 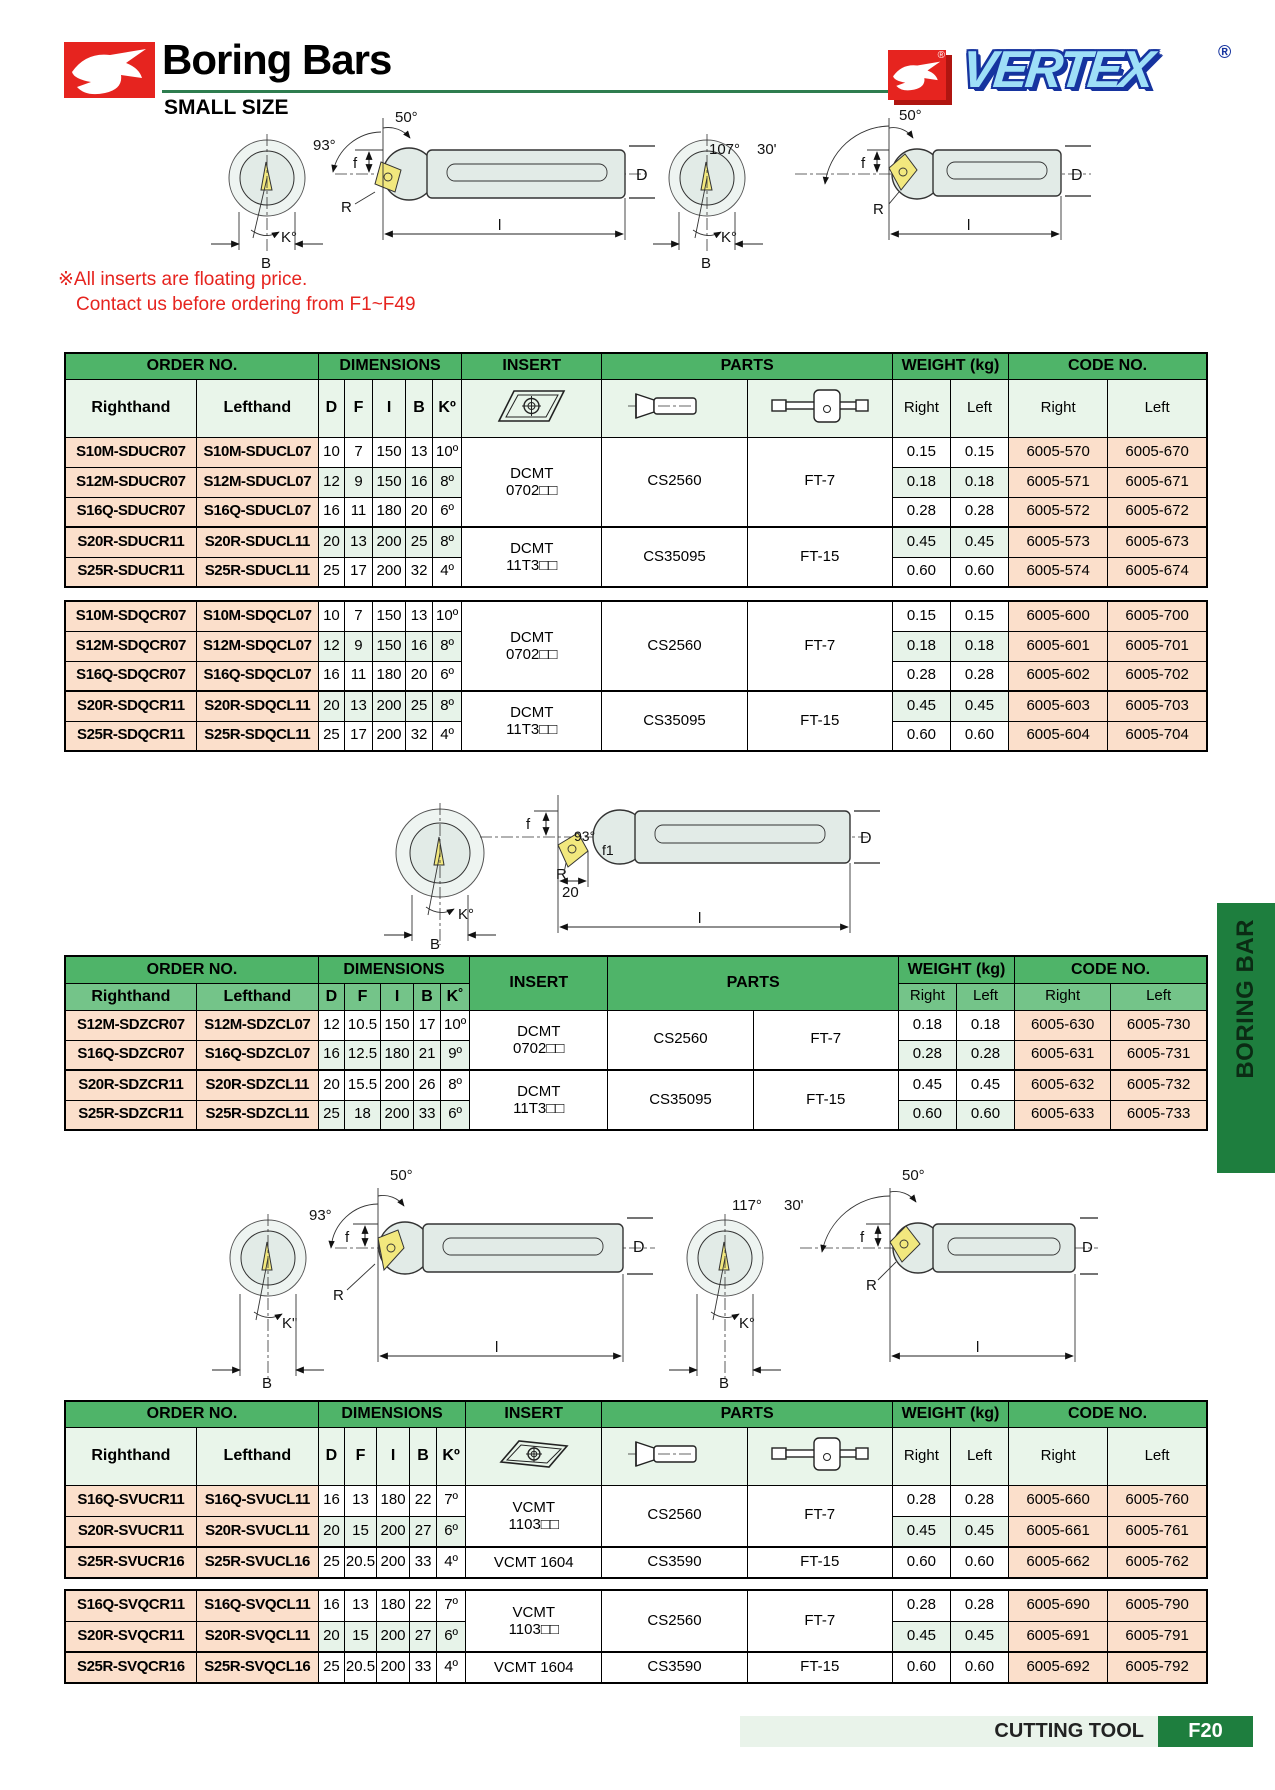 What do you see at coordinates (794, 1205) in the screenshot?
I see `label-angle-min: 30'` at bounding box center [794, 1205].